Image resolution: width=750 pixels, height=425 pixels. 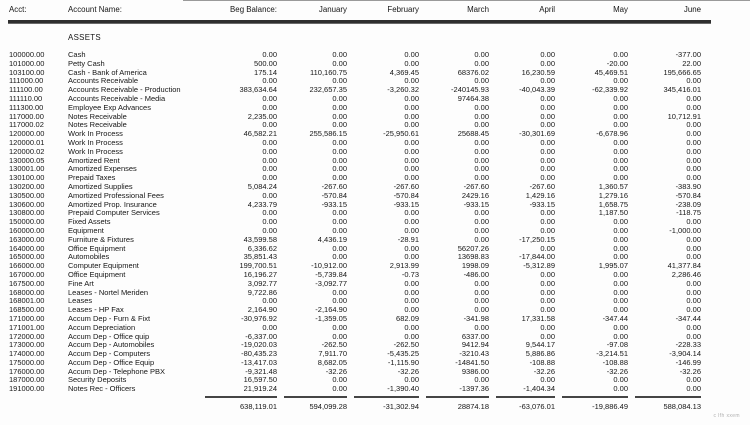 I want to click on account-number: 176000.00, so click(x=27, y=371).